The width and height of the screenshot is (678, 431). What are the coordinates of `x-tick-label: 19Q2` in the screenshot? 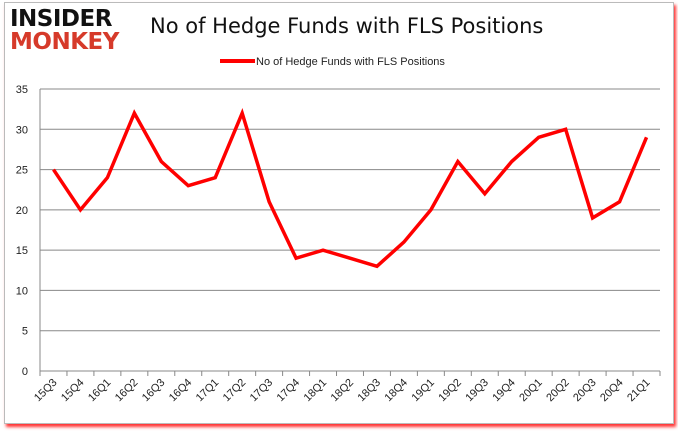 It's located at (450, 391).